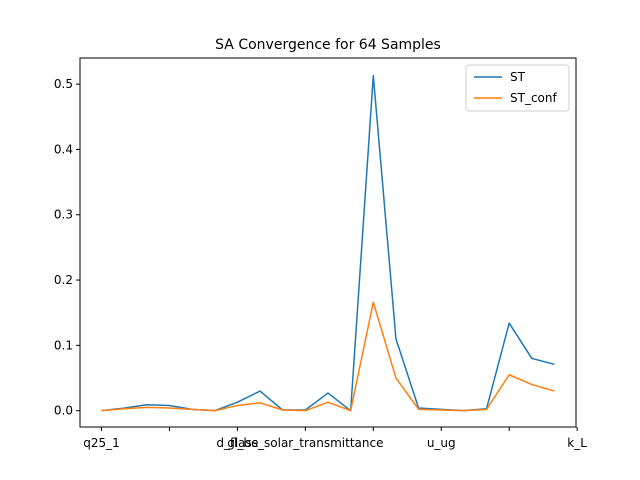  Describe the element at coordinates (63, 215) in the screenshot. I see `y-tick-label: 0.3` at that location.